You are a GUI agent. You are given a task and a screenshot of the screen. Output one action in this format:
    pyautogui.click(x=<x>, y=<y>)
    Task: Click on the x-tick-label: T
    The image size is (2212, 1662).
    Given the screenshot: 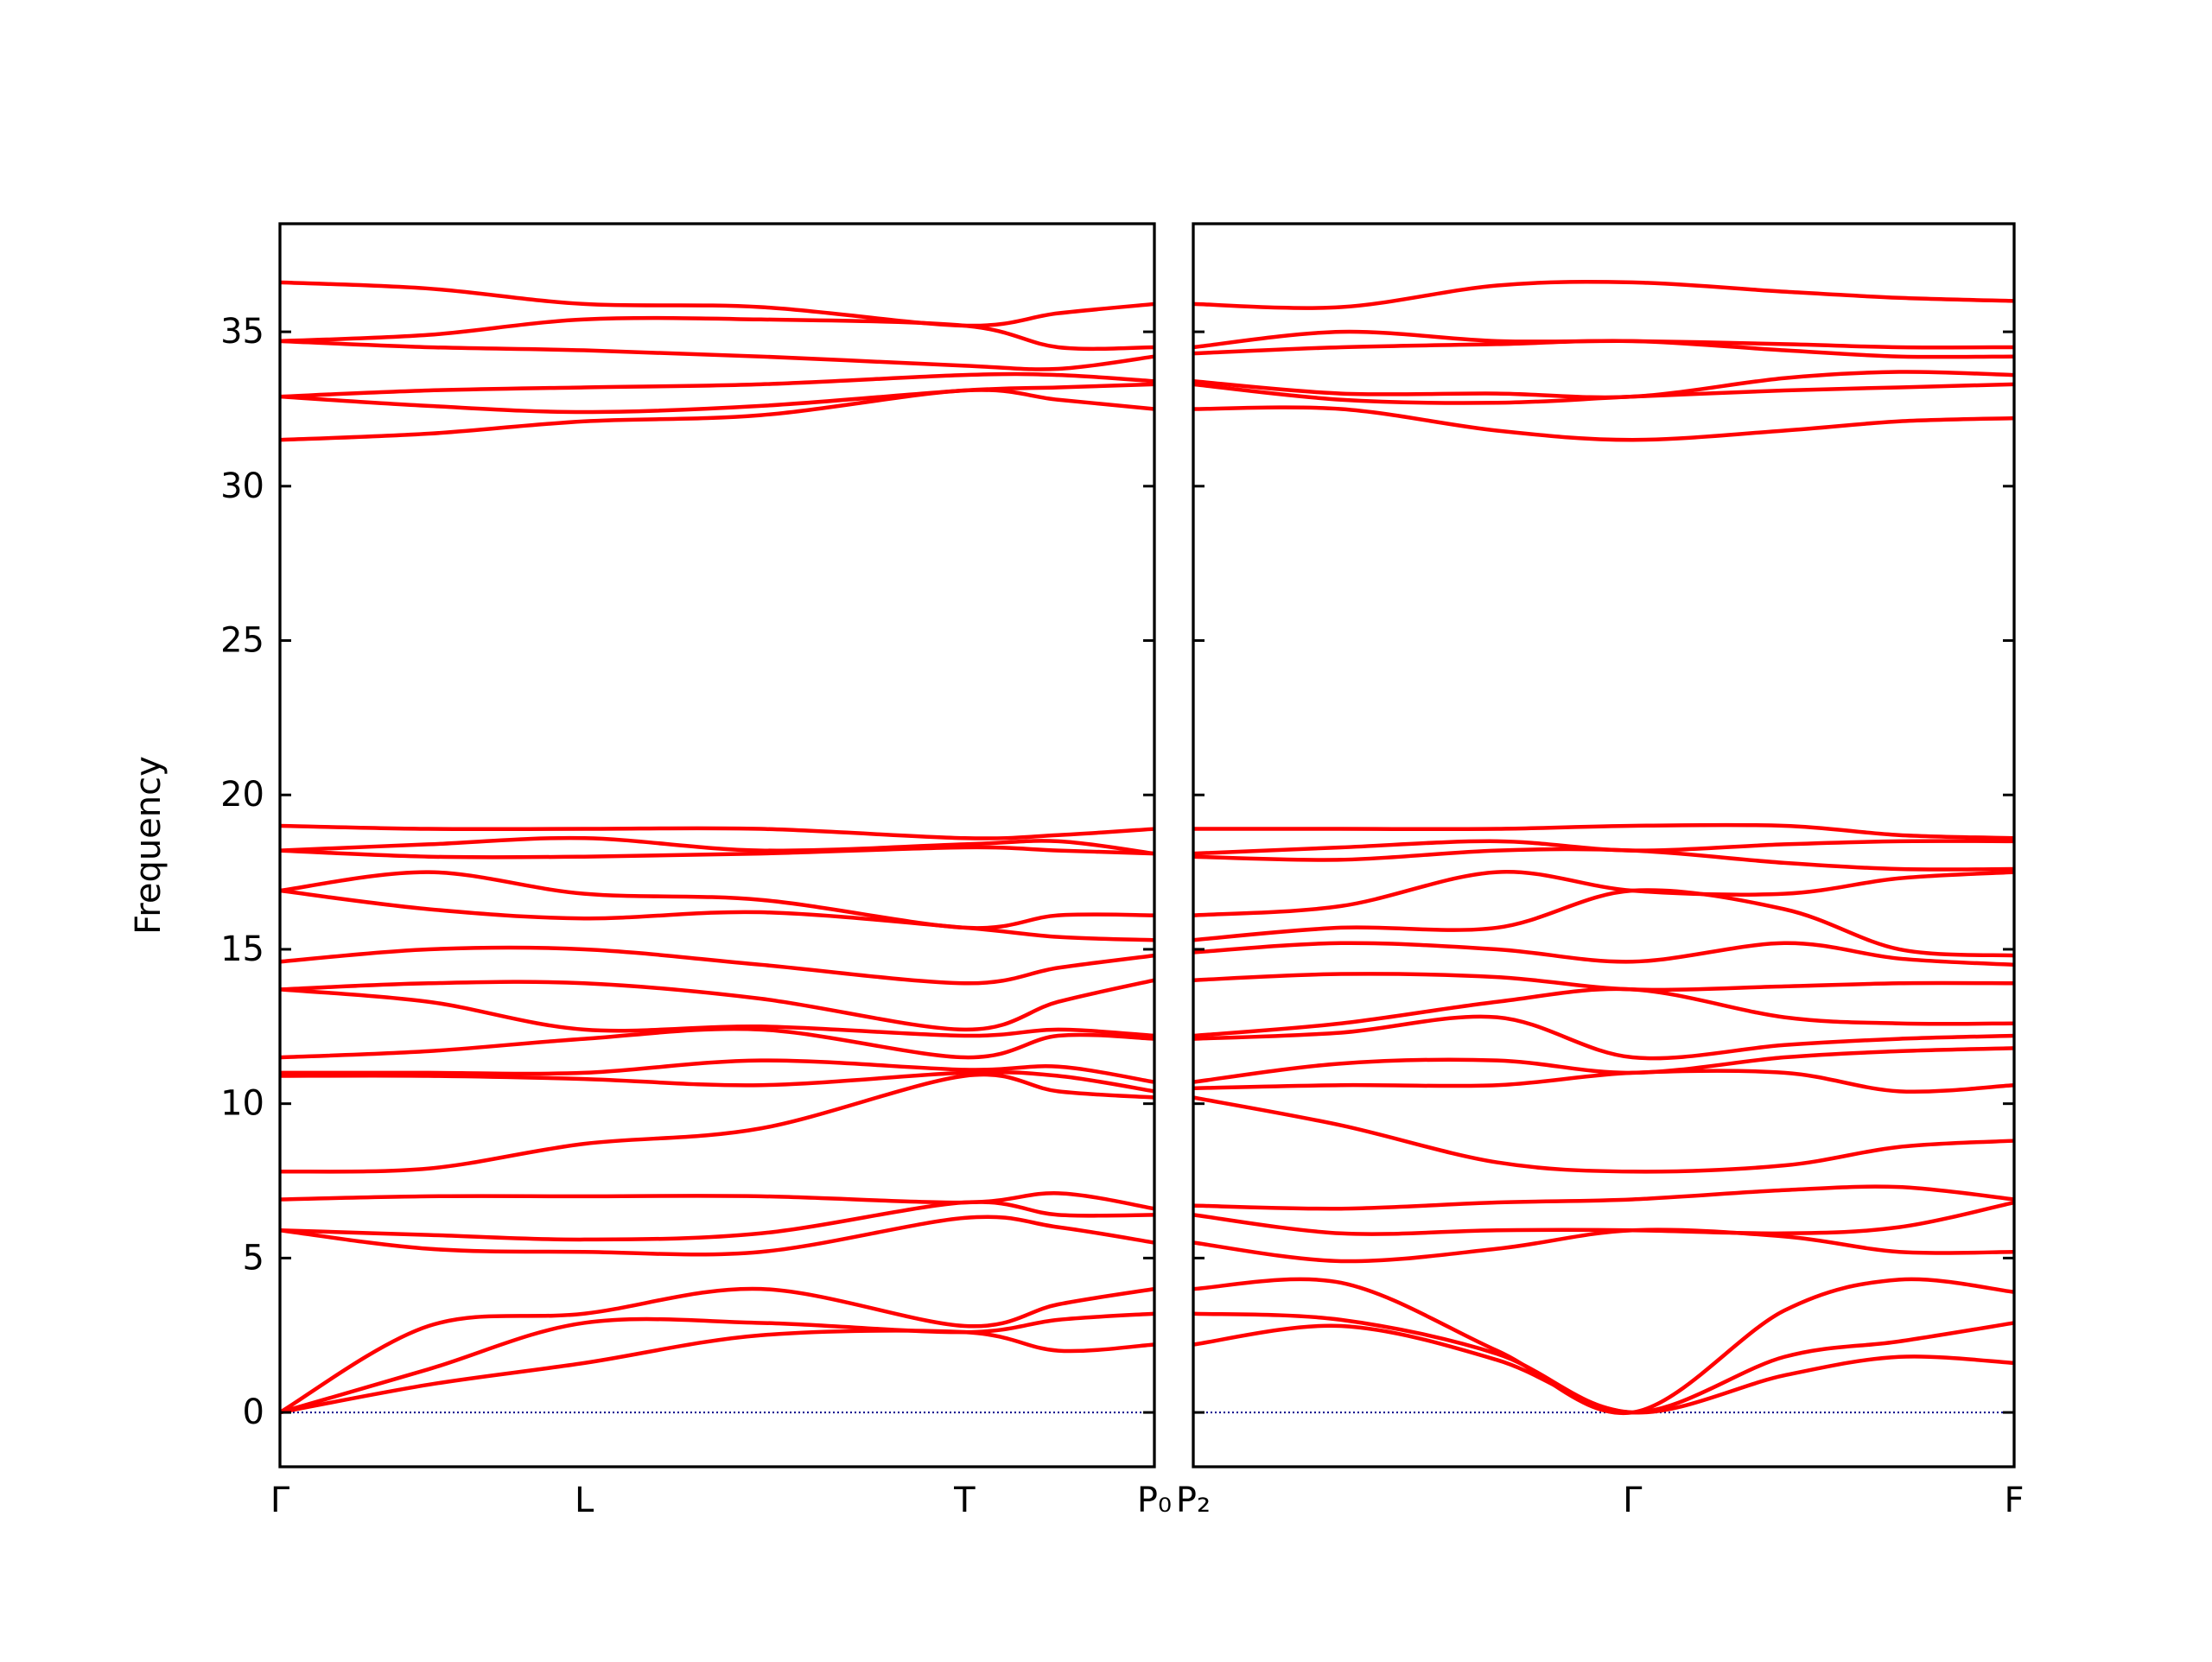 What is the action you would take?
    pyautogui.click(x=964, y=1500)
    